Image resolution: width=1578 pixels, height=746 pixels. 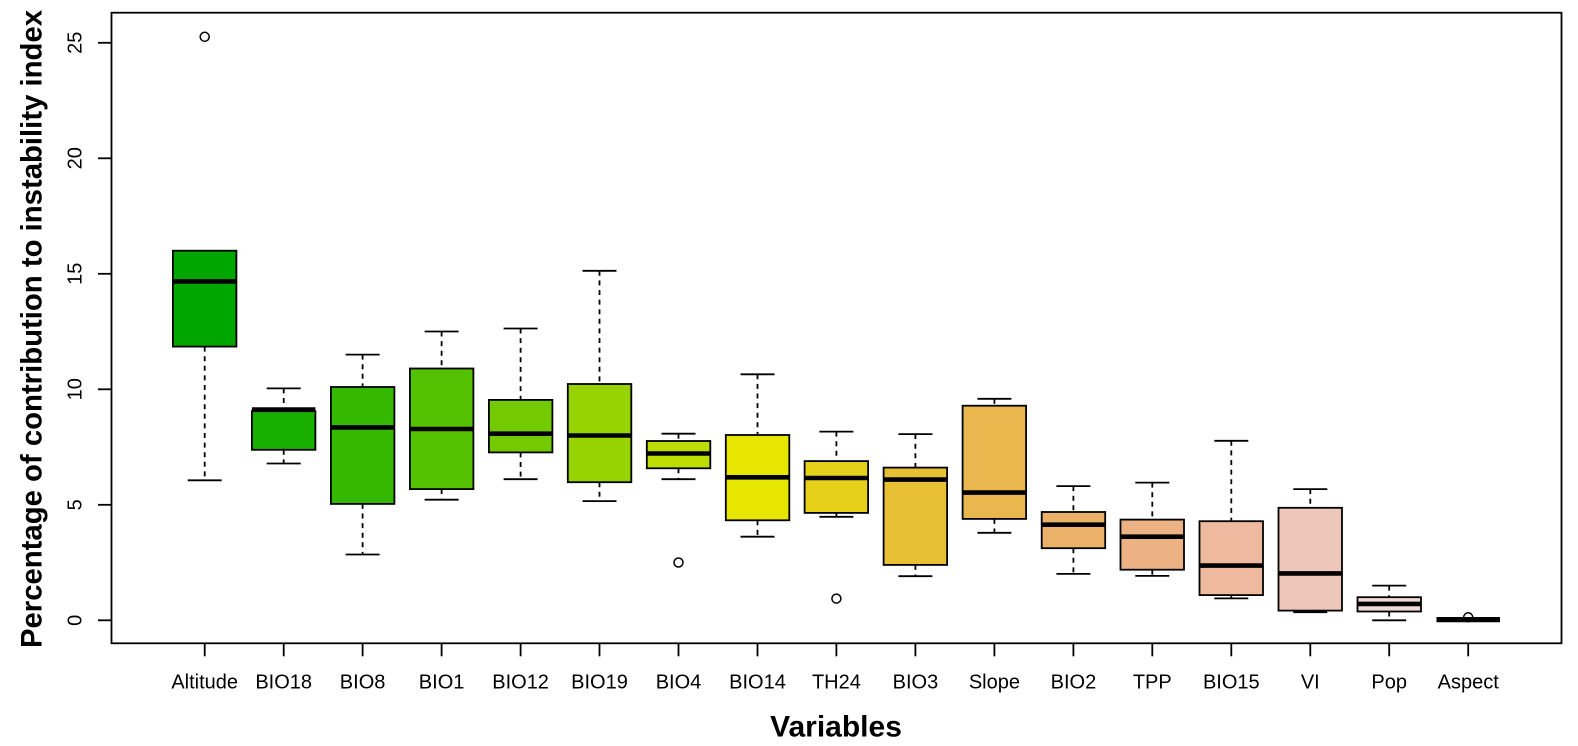 What do you see at coordinates (76, 620) in the screenshot?
I see `svg-text: 0` at bounding box center [76, 620].